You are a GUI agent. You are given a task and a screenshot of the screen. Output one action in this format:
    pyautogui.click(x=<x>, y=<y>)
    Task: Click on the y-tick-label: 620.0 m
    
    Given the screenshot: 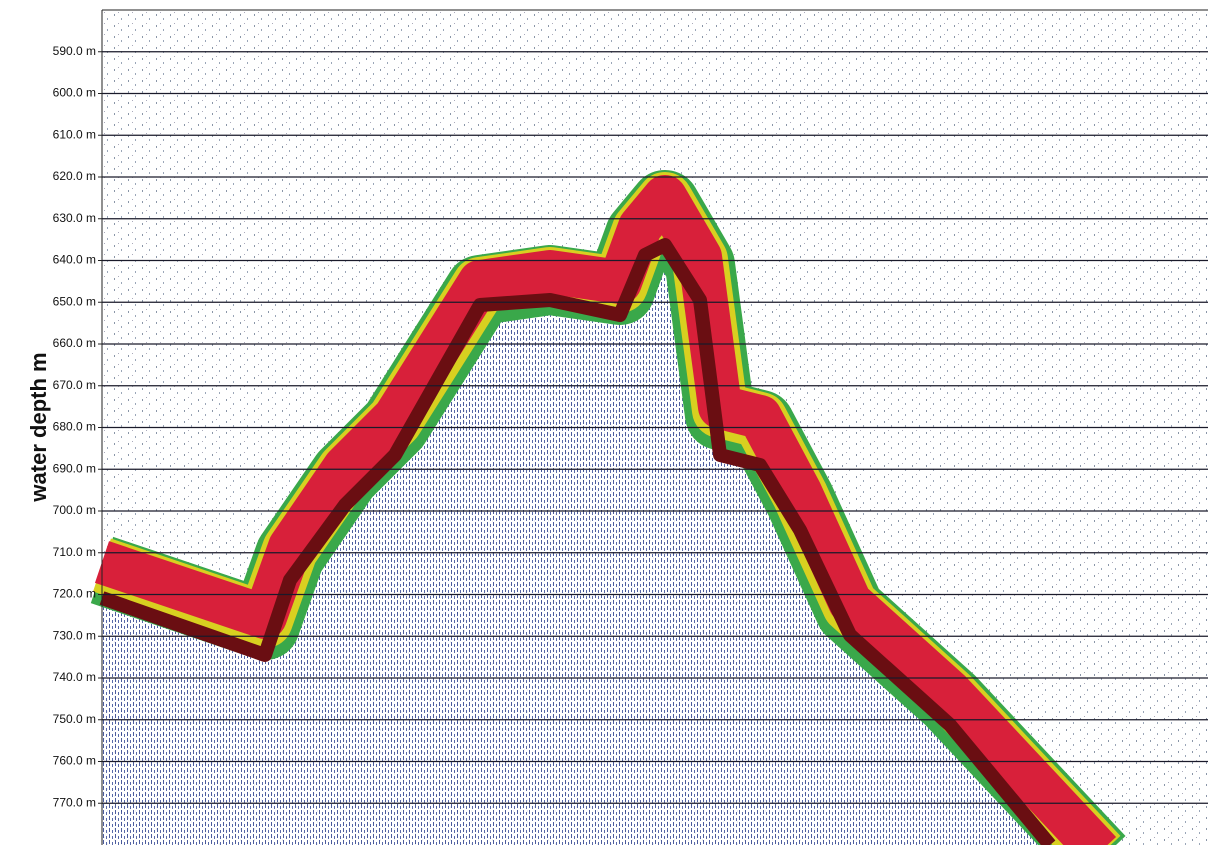 What is the action you would take?
    pyautogui.click(x=74, y=176)
    